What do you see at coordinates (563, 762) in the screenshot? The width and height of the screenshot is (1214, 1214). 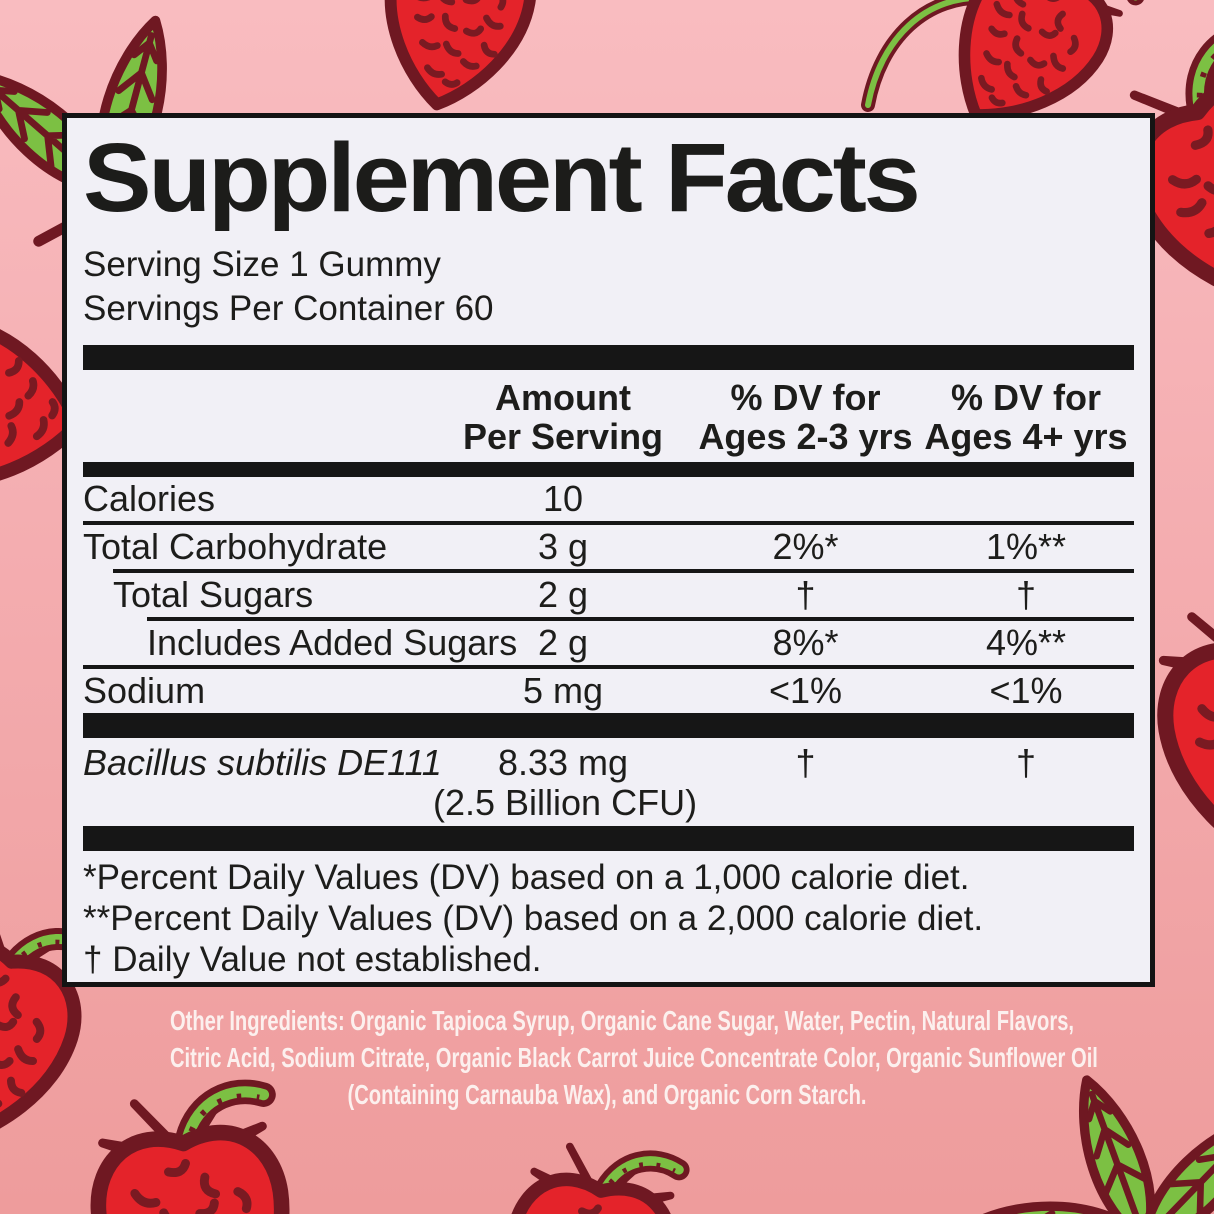 I see `probiotic-amount: 8.33 mg` at bounding box center [563, 762].